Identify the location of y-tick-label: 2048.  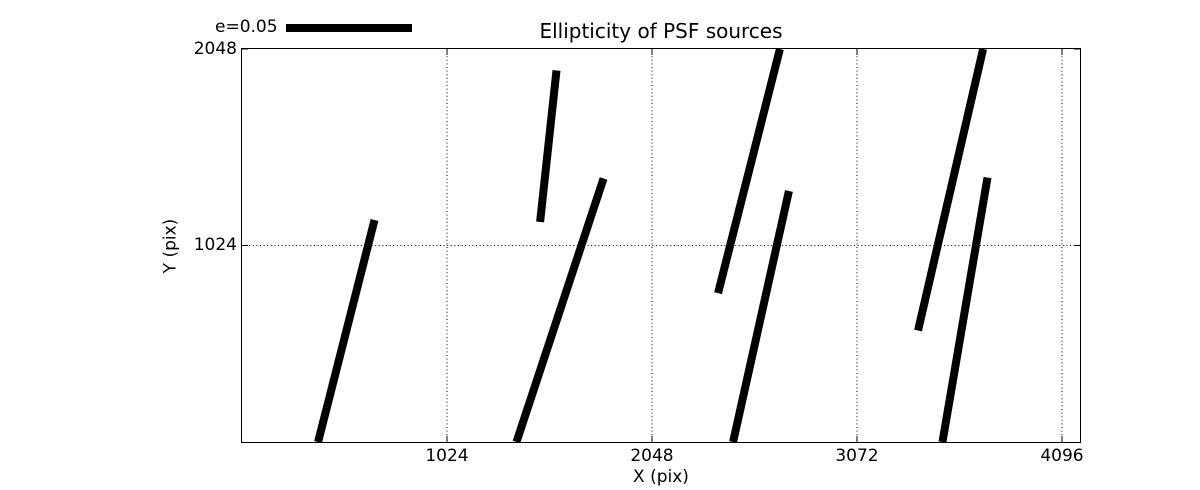
(215, 48).